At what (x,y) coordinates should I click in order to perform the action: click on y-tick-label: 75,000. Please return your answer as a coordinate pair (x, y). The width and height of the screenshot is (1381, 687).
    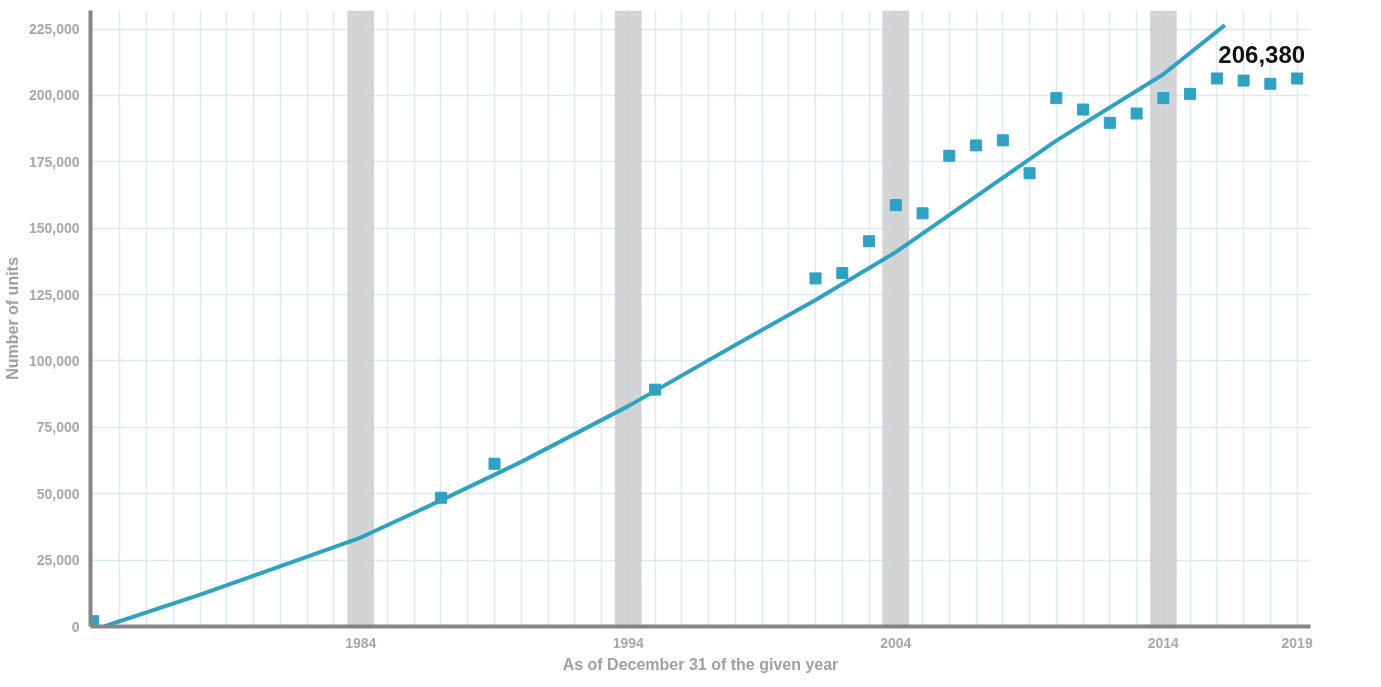
    Looking at the image, I should click on (58, 427).